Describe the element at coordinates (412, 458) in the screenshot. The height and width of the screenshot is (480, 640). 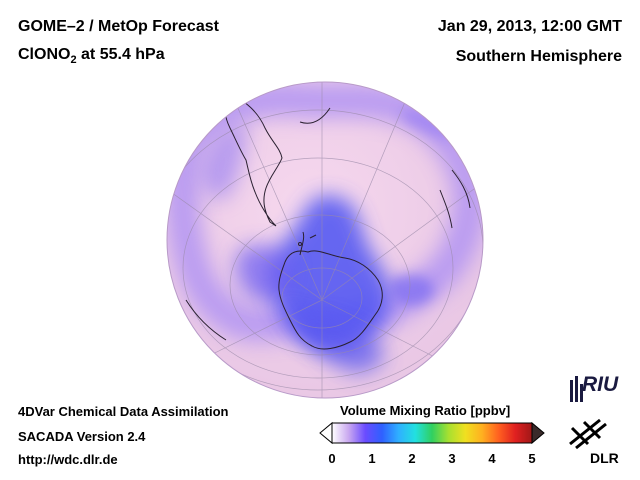
I see `colorbar-tick-2: 2` at that location.